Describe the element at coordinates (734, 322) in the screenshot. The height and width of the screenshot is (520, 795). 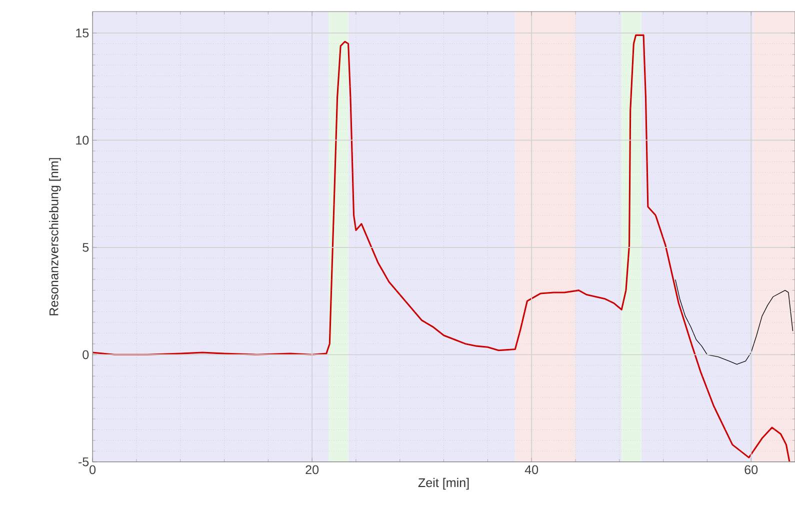
I see `line-series` at that location.